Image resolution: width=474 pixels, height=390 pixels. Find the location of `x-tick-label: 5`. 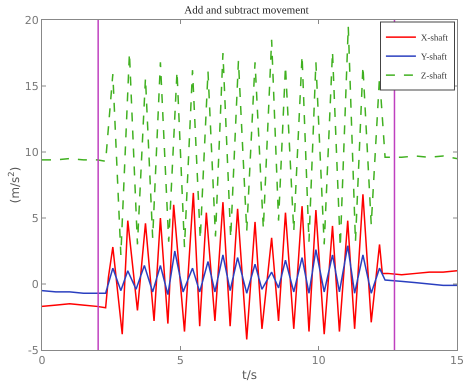

x-tick-label: 5 is located at coordinates (180, 361).